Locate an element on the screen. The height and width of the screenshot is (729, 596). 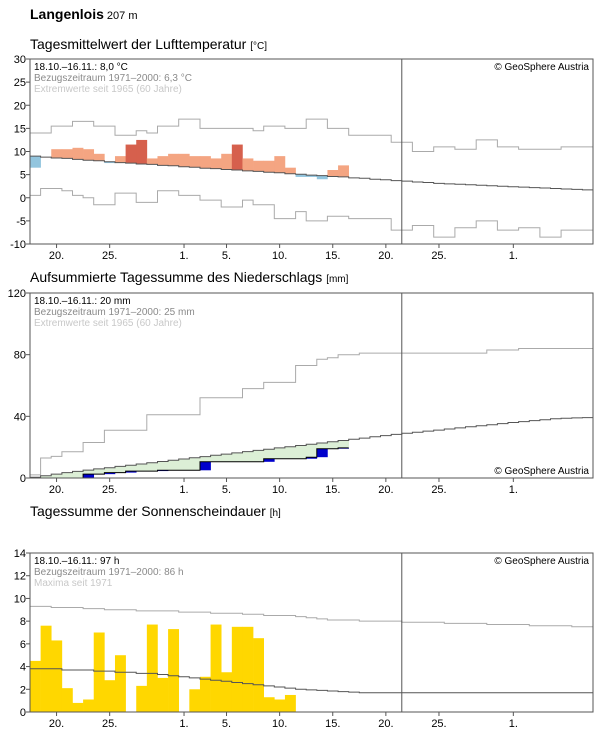
reference-text: Bezugszeitraum 1971–2000: 6,3 °C is located at coordinates (113, 78).